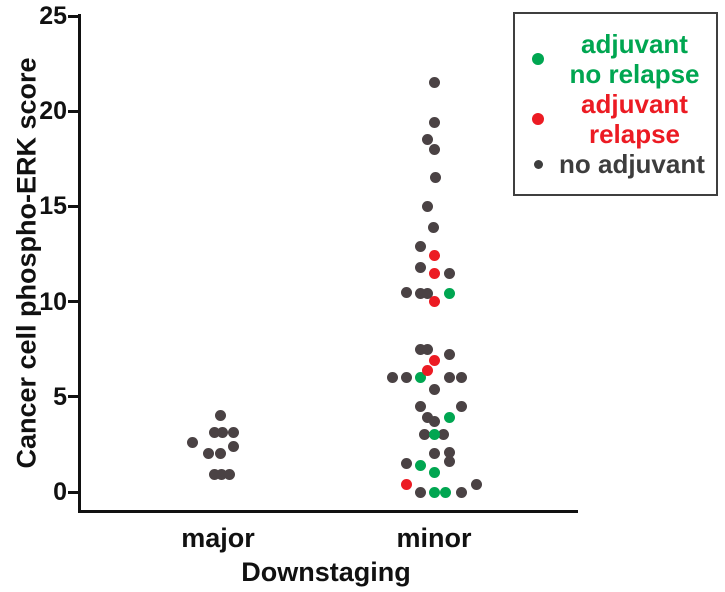  What do you see at coordinates (53, 111) in the screenshot?
I see `y-tick-label: 20` at bounding box center [53, 111].